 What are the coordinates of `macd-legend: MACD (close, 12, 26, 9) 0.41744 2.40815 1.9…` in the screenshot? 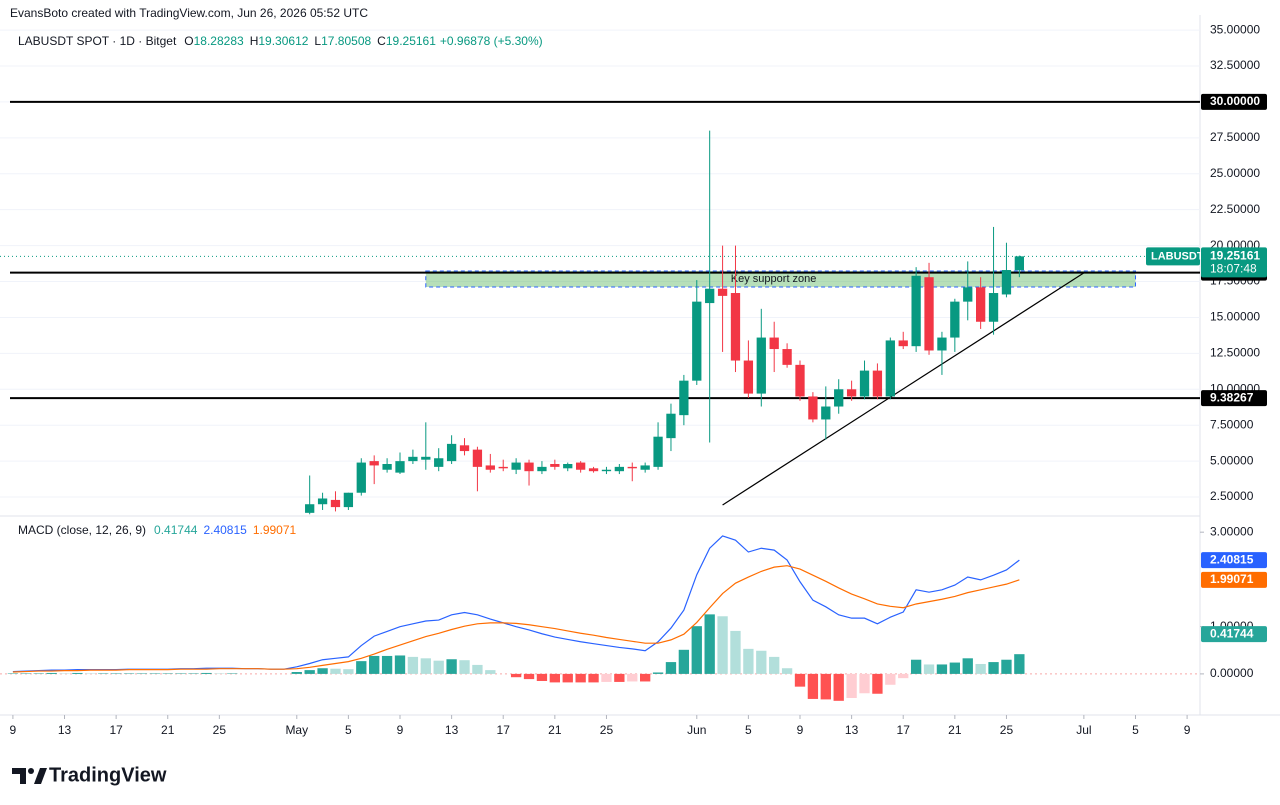 It's located at (157, 530).